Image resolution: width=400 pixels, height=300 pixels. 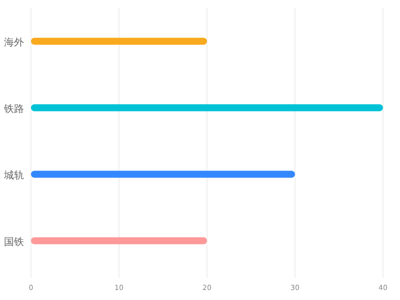 I want to click on y-tick-label: 国铁, so click(x=14, y=242).